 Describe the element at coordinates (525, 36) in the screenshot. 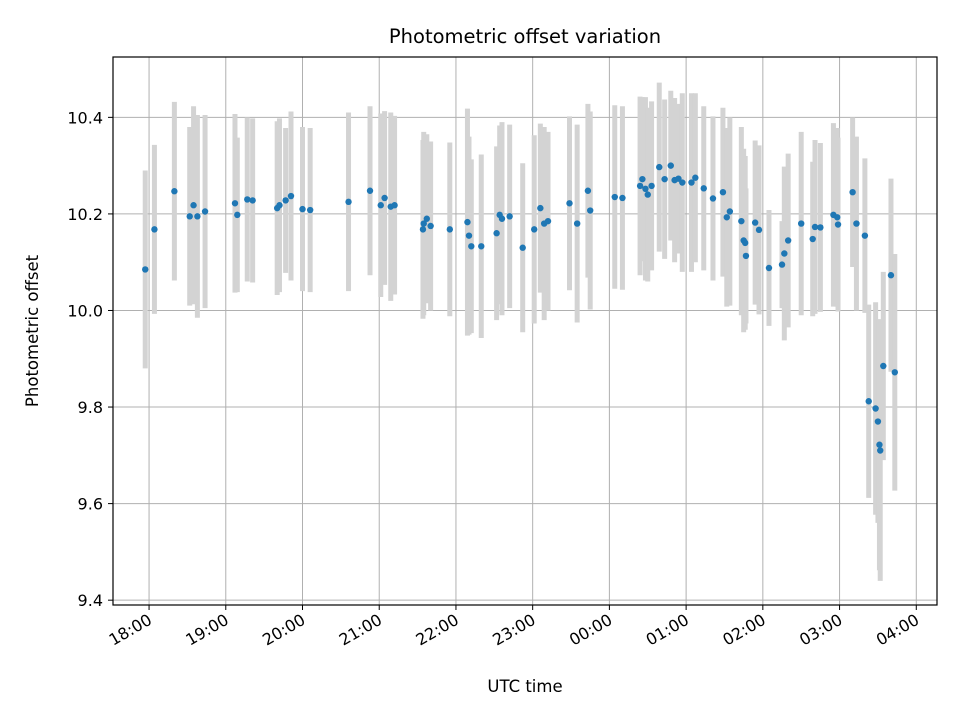

I see `chart-title: Photometric offset variation` at that location.